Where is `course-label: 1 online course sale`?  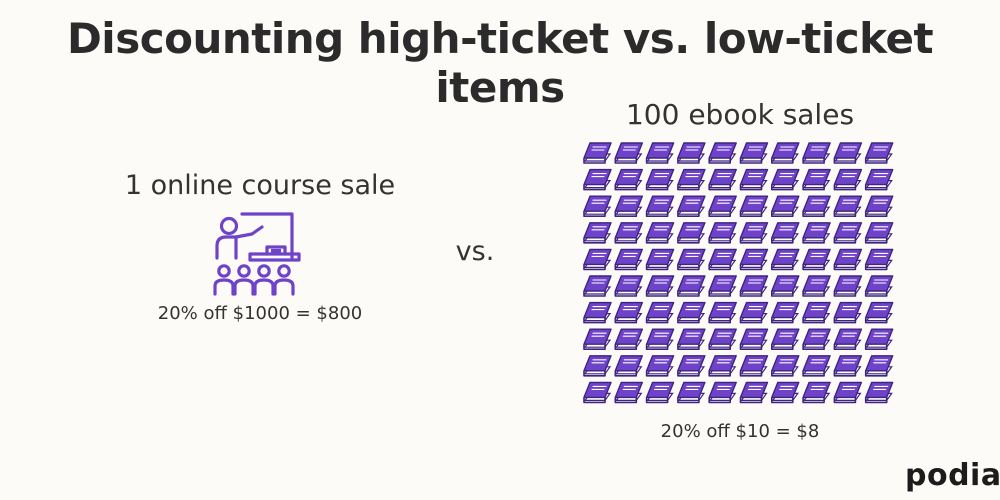 course-label: 1 online course sale is located at coordinates (260, 185).